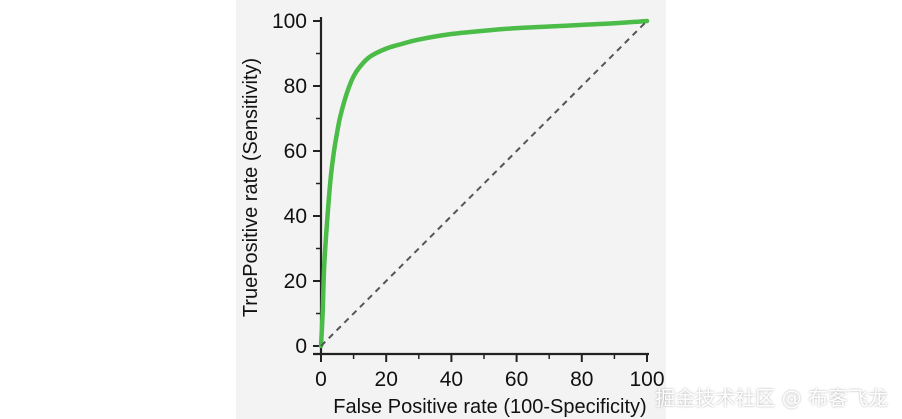 The image size is (902, 419). What do you see at coordinates (295, 86) in the screenshot?
I see `y-tick-label: 80` at bounding box center [295, 86].